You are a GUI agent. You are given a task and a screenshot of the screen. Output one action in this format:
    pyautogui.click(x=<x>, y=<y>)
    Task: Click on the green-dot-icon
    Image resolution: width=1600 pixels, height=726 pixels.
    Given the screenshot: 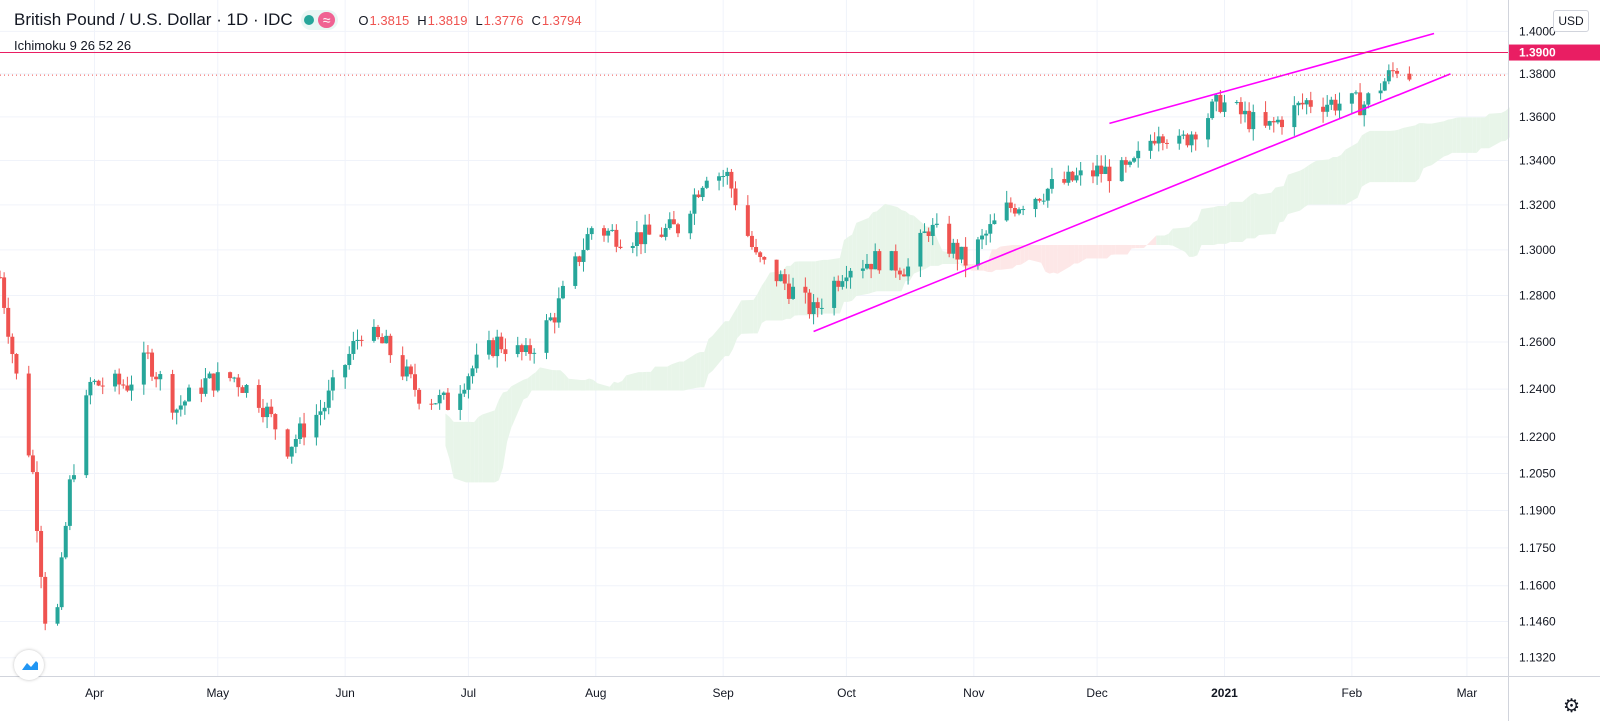 What is the action you would take?
    pyautogui.click(x=308, y=20)
    